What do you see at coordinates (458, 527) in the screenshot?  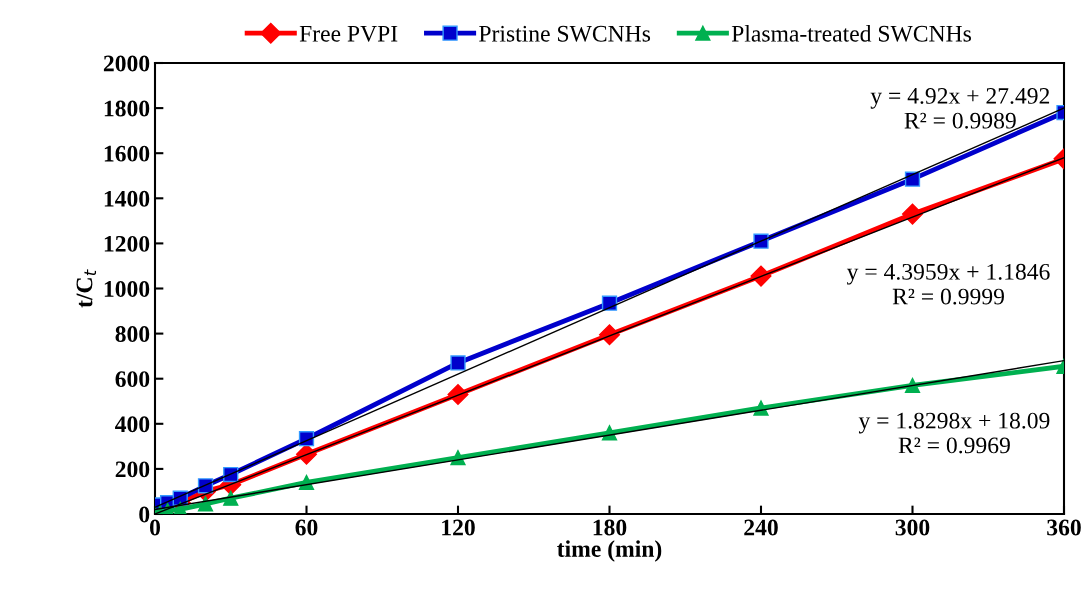 I see `x-tick-label: 120` at bounding box center [458, 527].